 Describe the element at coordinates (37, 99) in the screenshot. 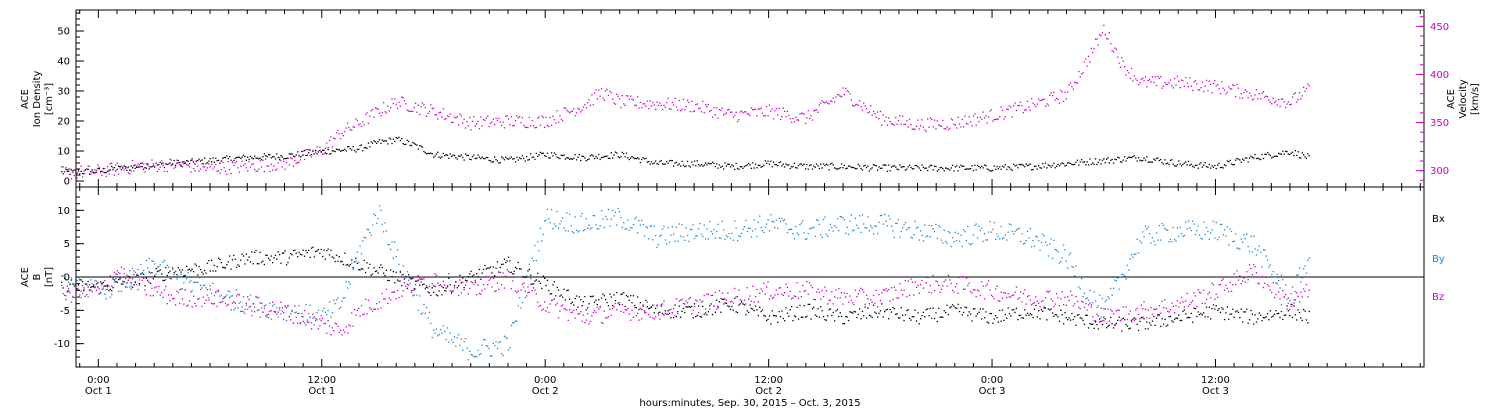

I see `density-axis-title: ACE Ion Density [cm⁻³]` at that location.